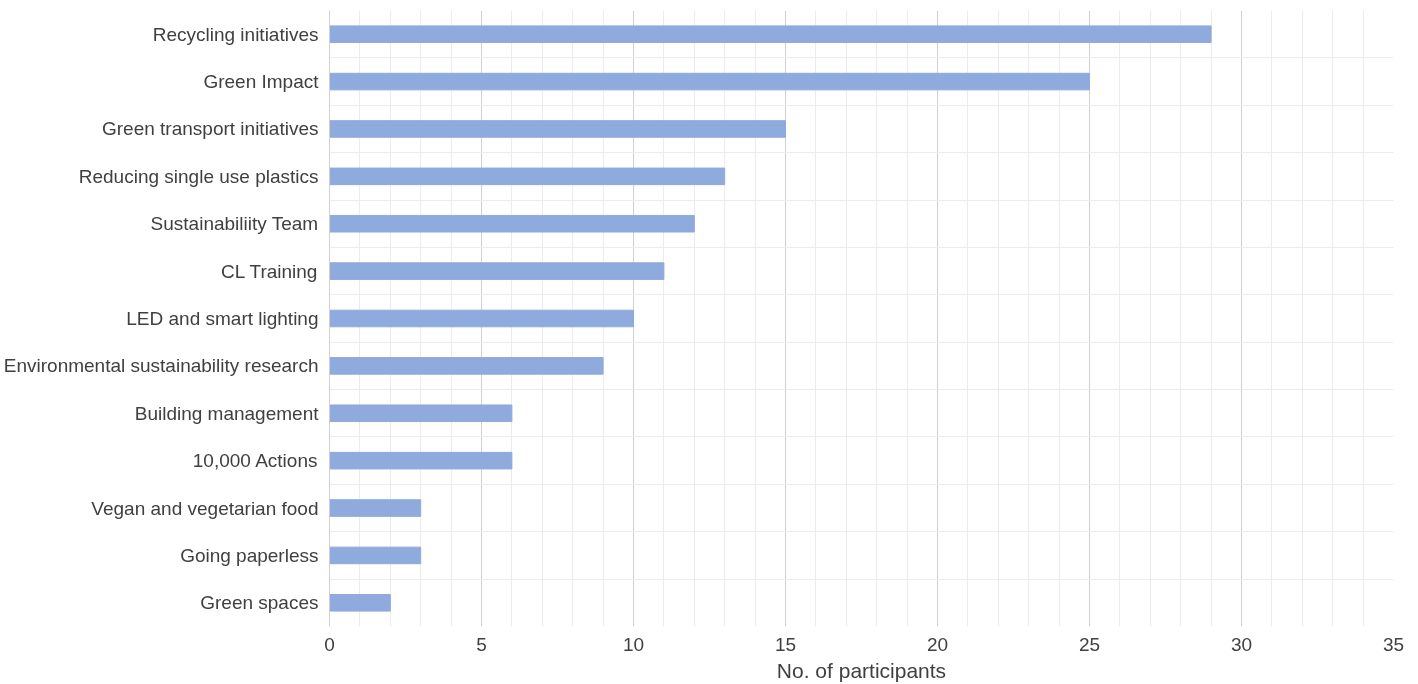  Describe the element at coordinates (1393, 644) in the screenshot. I see `x-tick-label: 35` at that location.